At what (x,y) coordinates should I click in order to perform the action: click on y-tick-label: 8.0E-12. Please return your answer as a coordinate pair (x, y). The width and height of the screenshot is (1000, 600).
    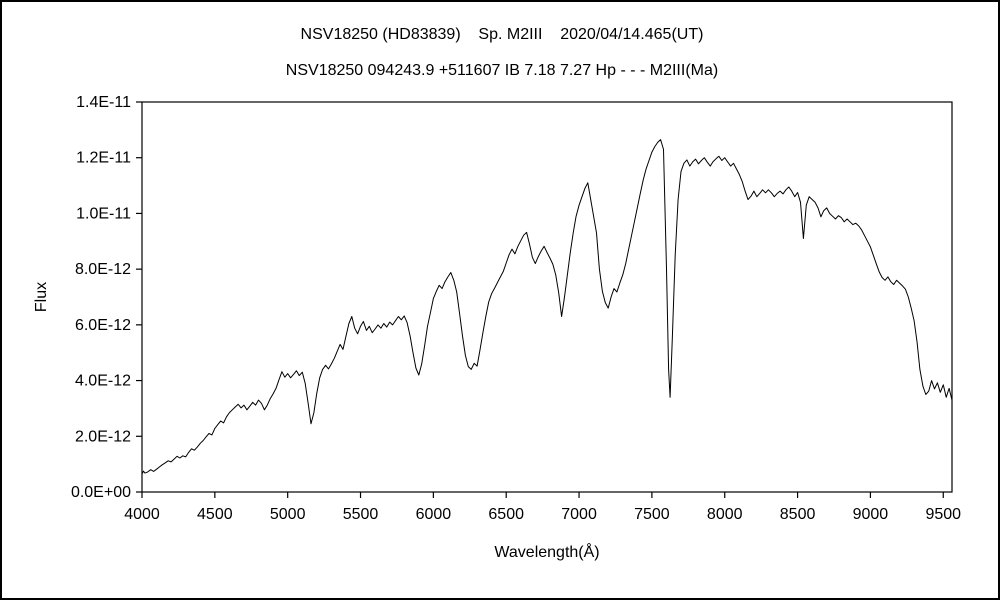
    Looking at the image, I should click on (103, 269).